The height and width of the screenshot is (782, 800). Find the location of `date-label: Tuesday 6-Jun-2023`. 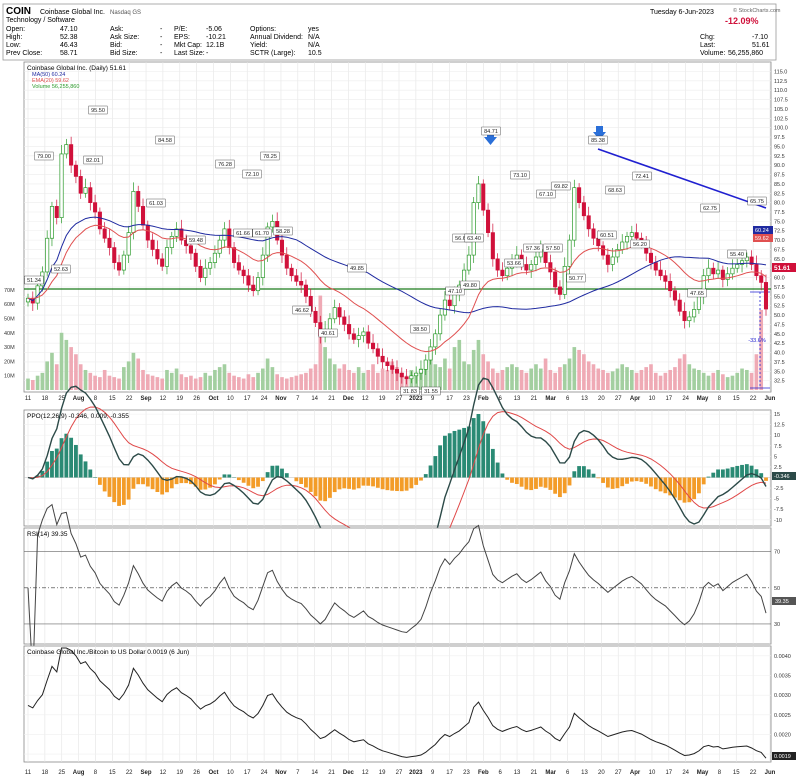

date-label: Tuesday 6-Jun-2023 is located at coordinates (682, 12).